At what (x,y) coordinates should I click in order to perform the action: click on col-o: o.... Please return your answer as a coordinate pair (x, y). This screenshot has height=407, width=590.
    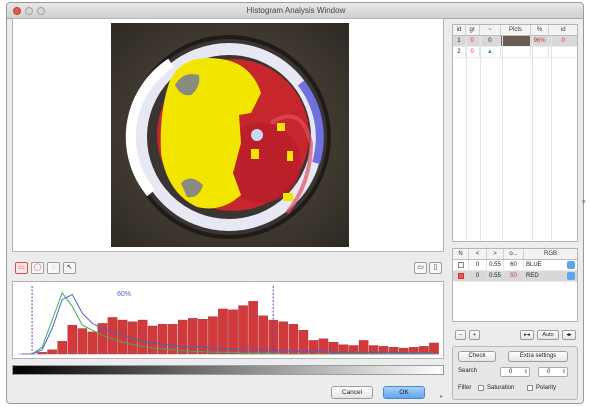
    Looking at the image, I should click on (514, 254).